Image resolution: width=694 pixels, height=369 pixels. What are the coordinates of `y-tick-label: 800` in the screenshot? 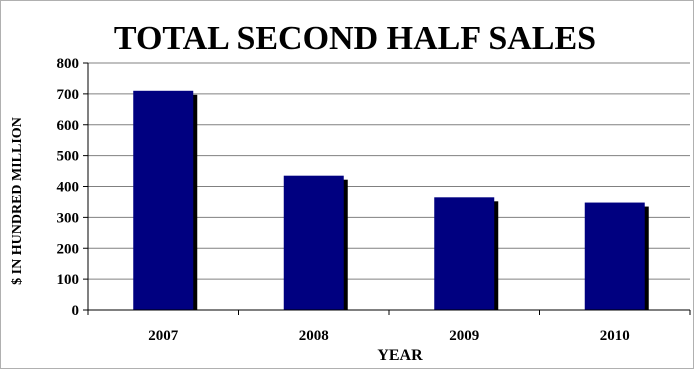 It's located at (68, 64).